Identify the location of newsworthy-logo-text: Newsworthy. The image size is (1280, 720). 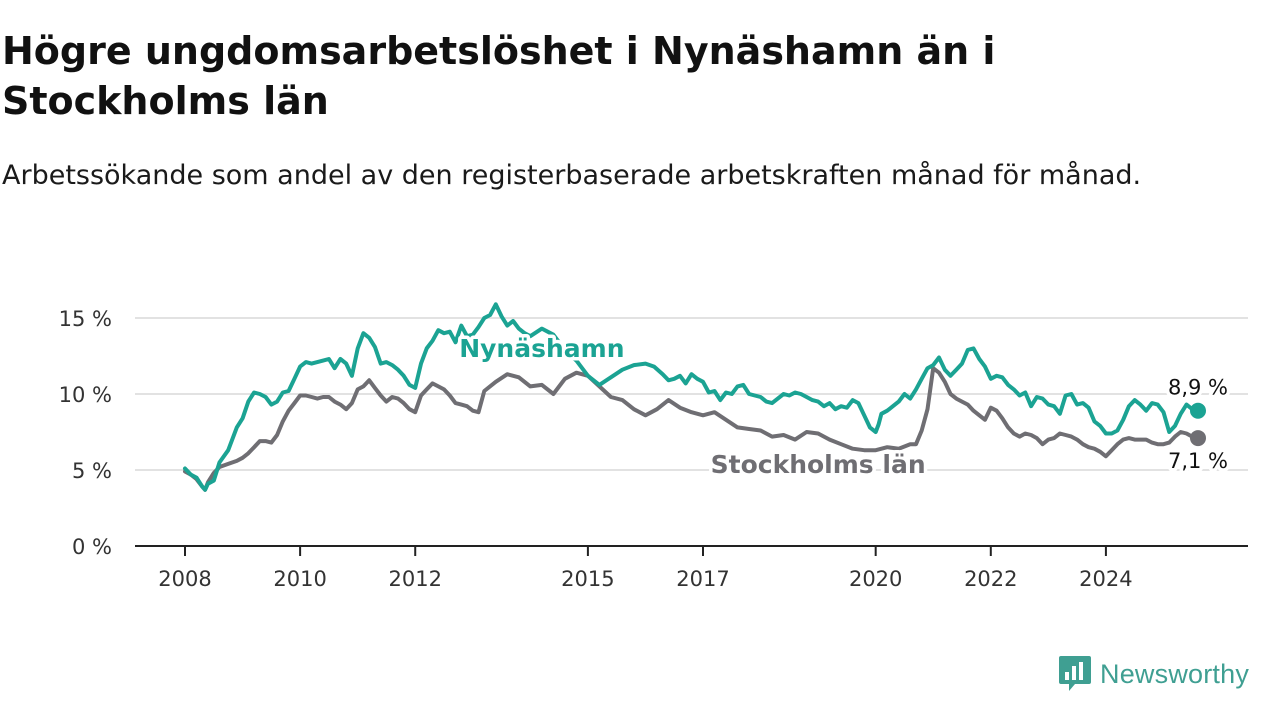
(1175, 673).